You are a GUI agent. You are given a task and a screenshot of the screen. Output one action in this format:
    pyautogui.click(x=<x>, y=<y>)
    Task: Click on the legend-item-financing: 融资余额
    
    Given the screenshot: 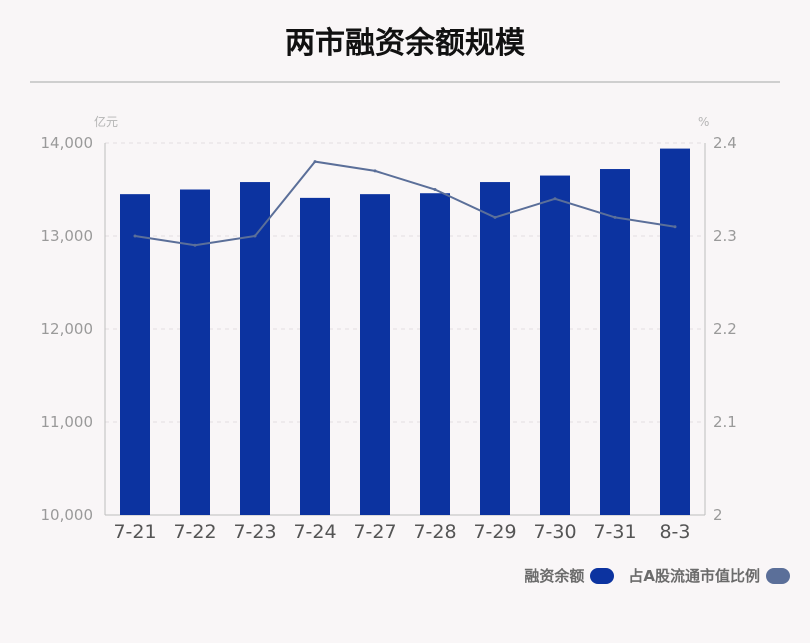 What is the action you would take?
    pyautogui.click(x=569, y=575)
    